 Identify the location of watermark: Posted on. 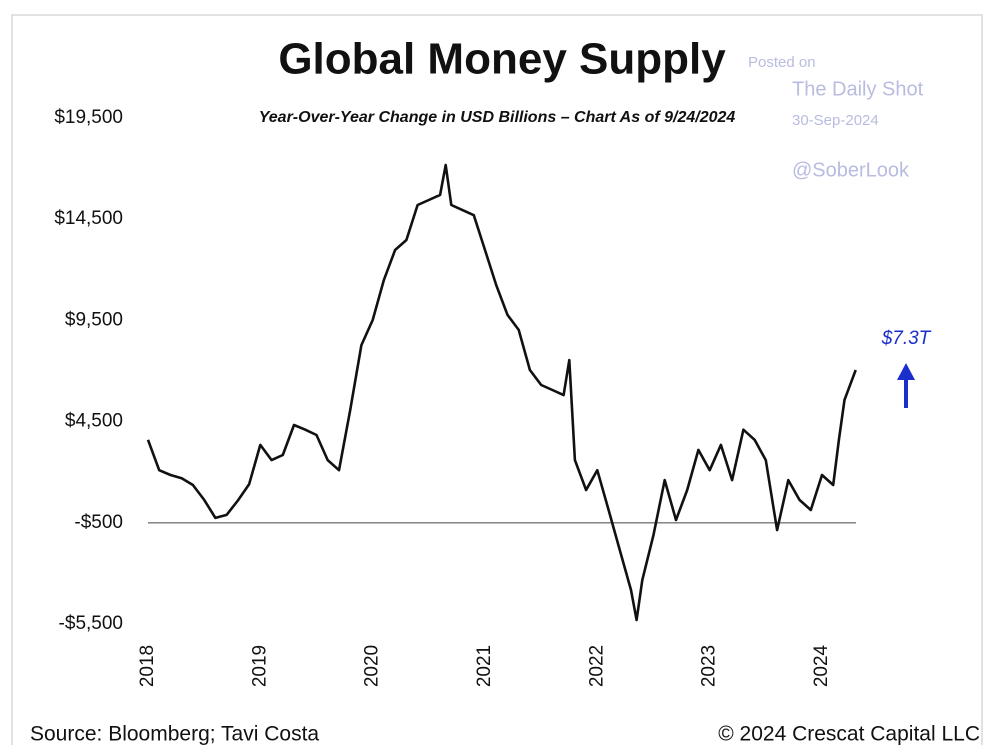
(782, 62).